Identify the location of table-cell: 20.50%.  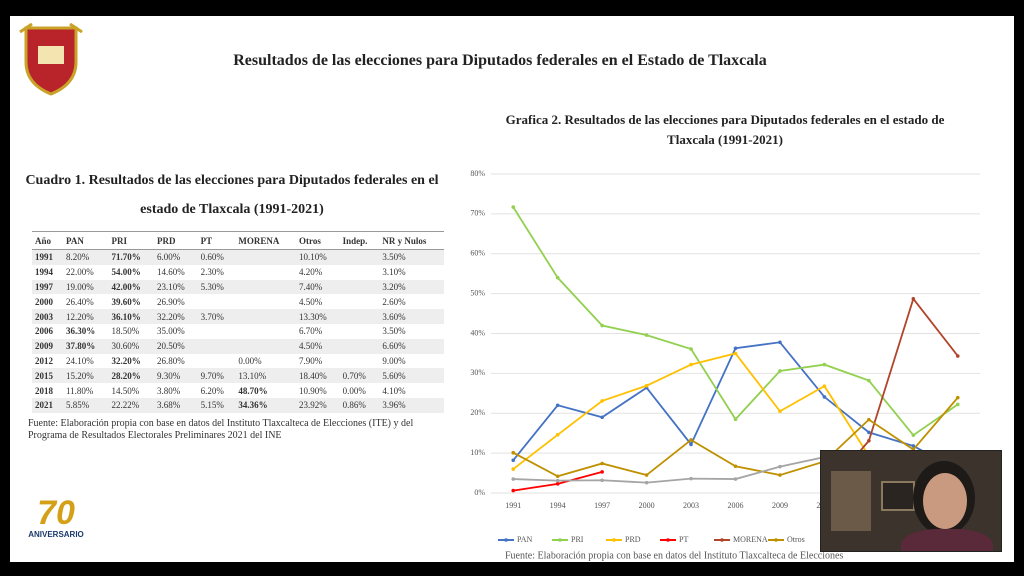
(176, 346).